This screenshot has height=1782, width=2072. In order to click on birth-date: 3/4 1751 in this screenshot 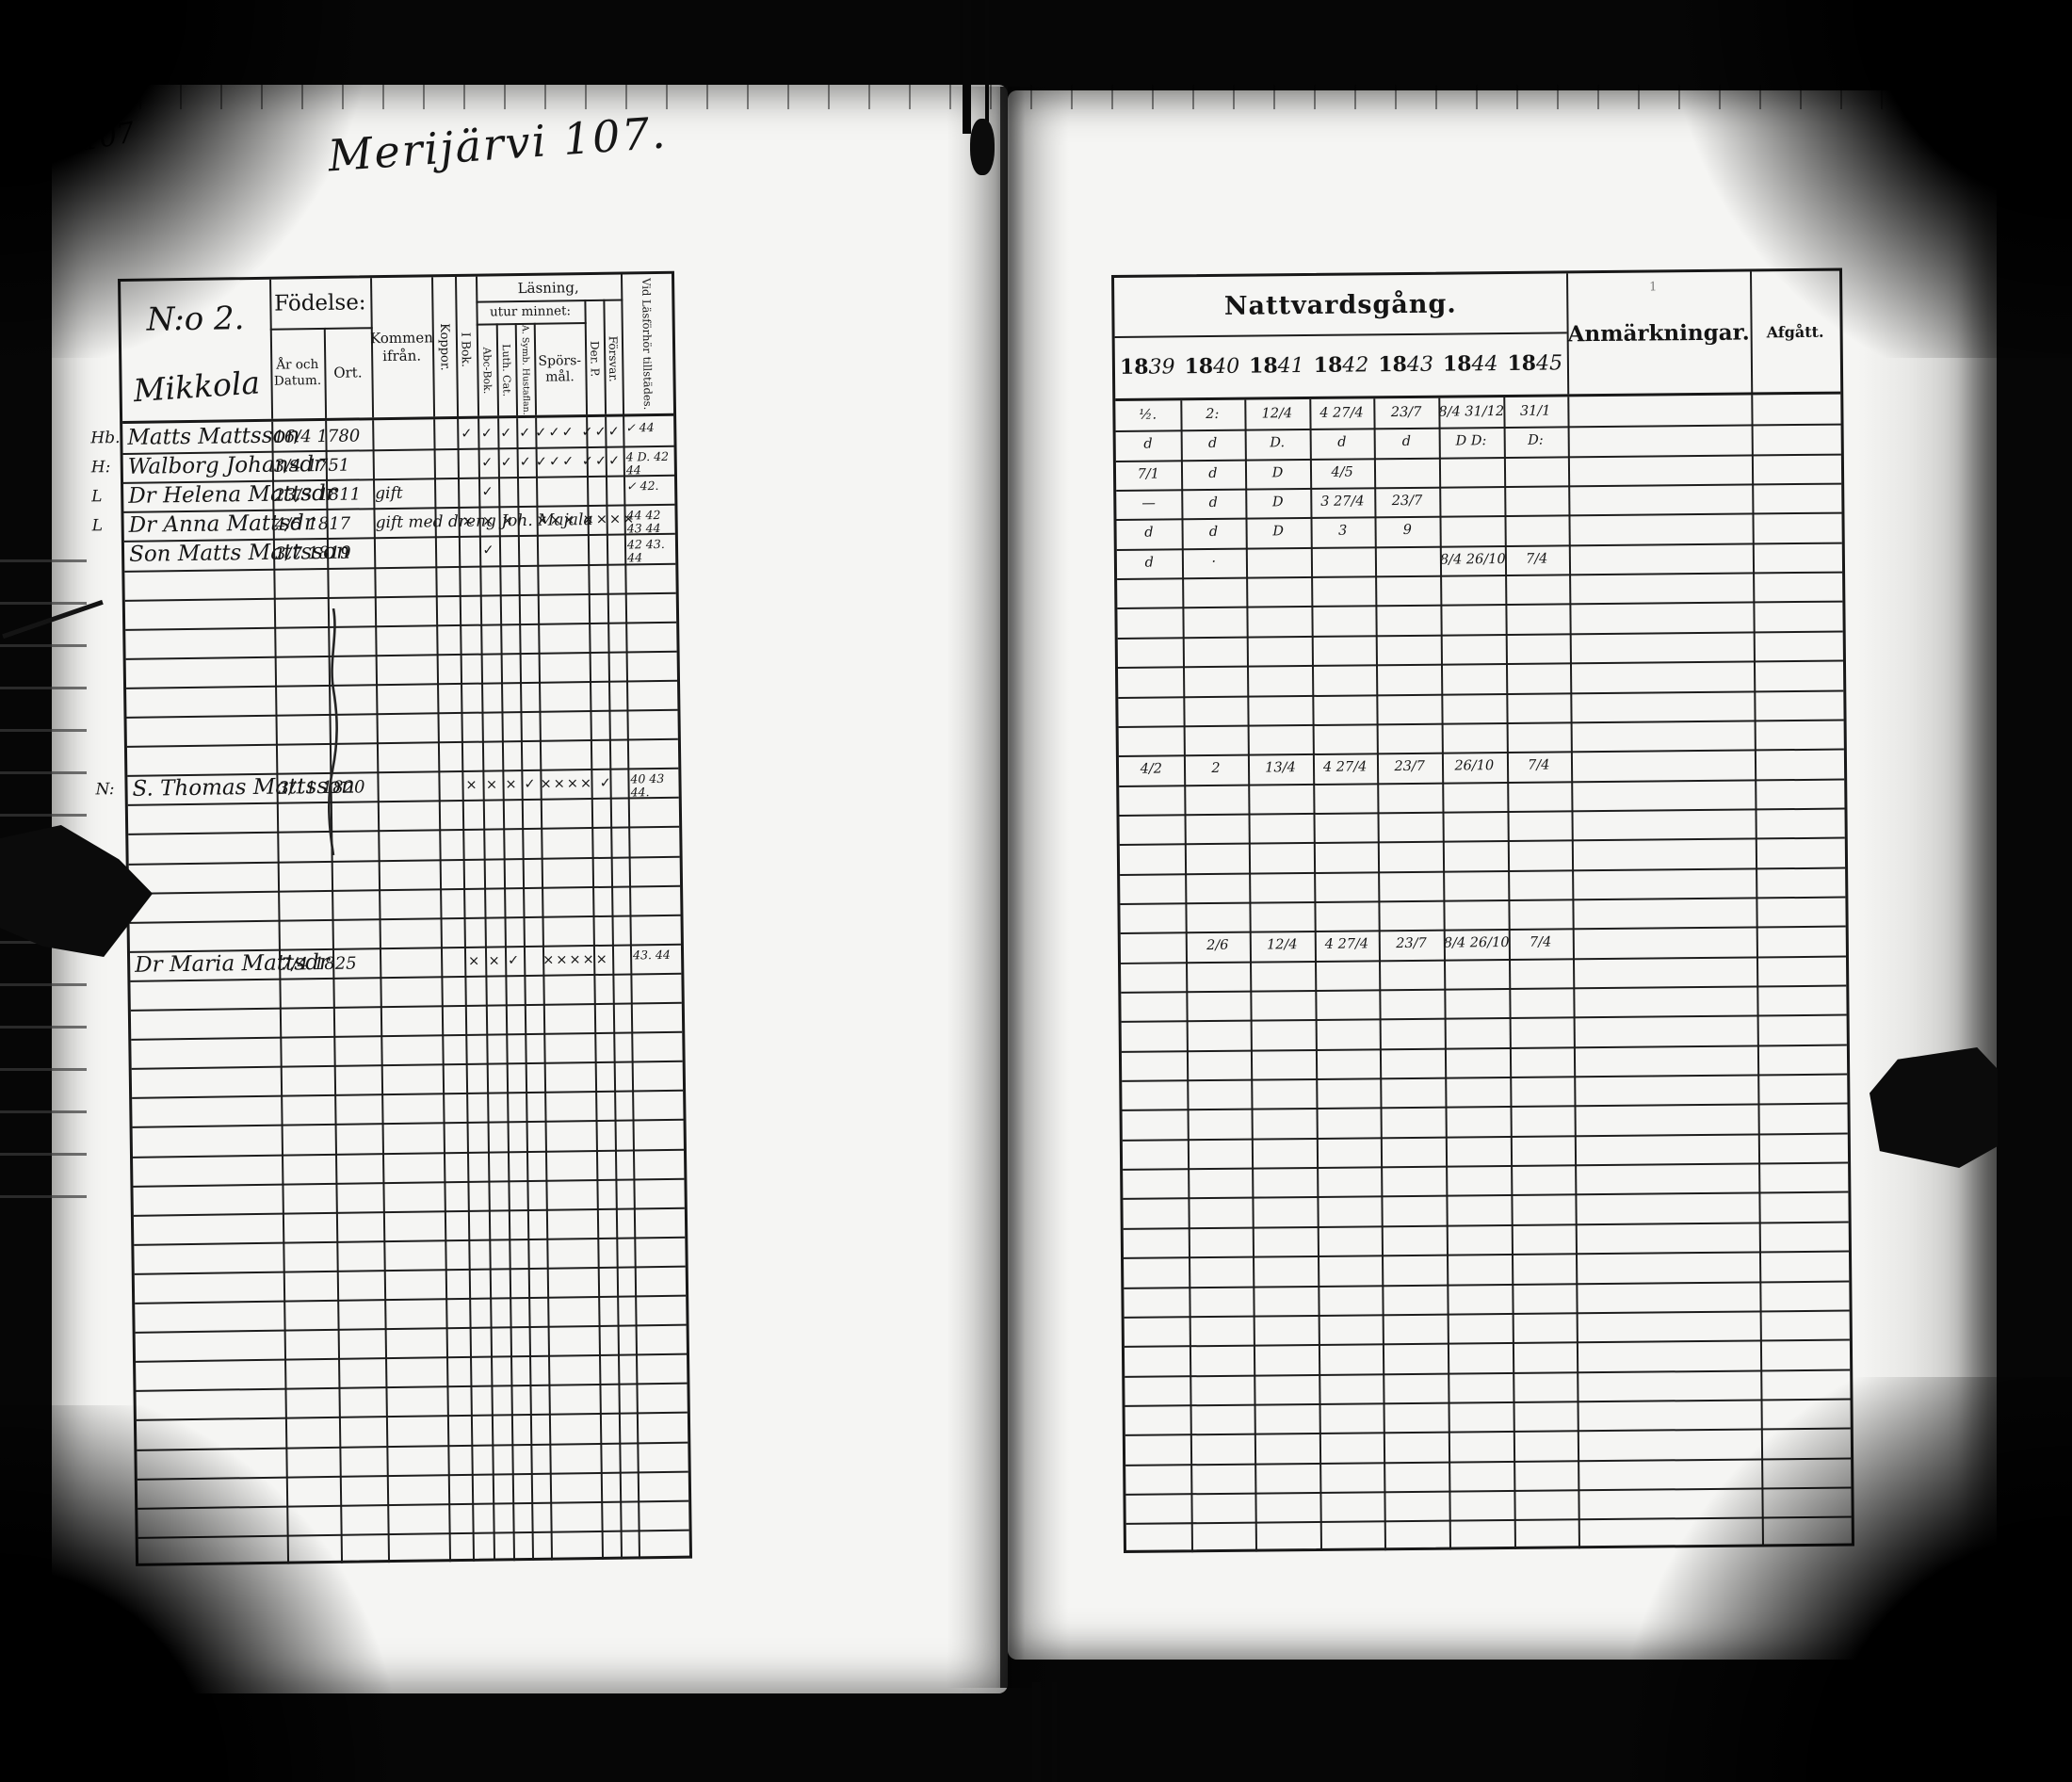, I will do `click(311, 466)`.